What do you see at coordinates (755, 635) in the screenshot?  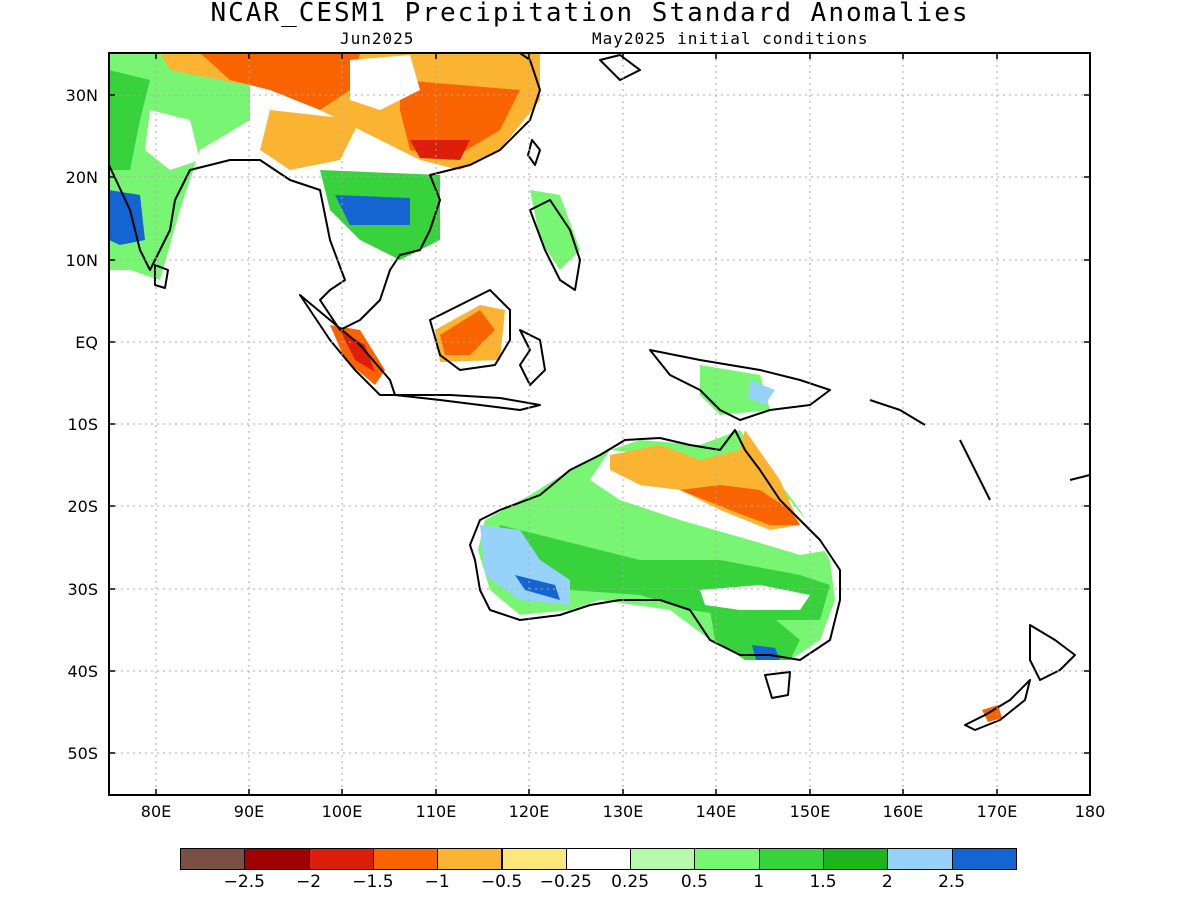 I see `anomaly-victoria-green` at bounding box center [755, 635].